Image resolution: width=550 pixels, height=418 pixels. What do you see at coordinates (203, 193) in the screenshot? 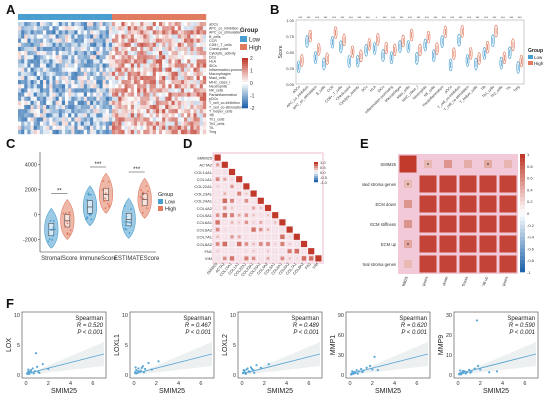
I see `gene-label: COL23A1` at bounding box center [203, 193].